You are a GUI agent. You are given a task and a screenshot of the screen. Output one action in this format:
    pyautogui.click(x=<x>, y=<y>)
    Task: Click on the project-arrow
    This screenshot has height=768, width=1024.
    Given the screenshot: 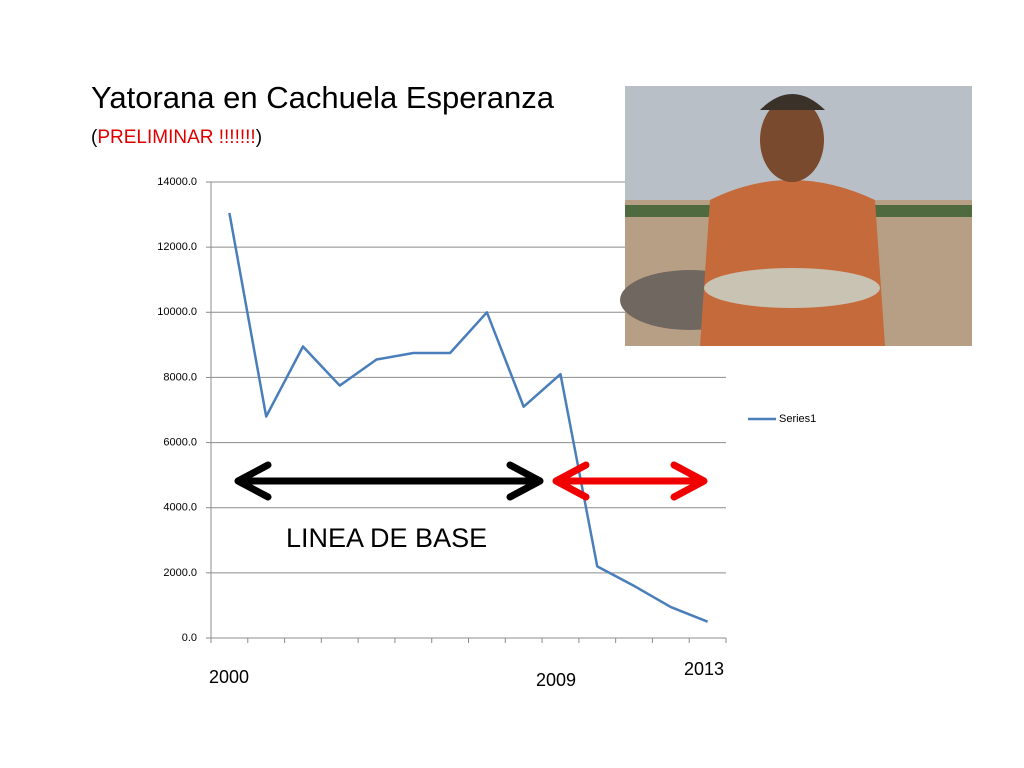 What is the action you would take?
    pyautogui.click(x=630, y=481)
    